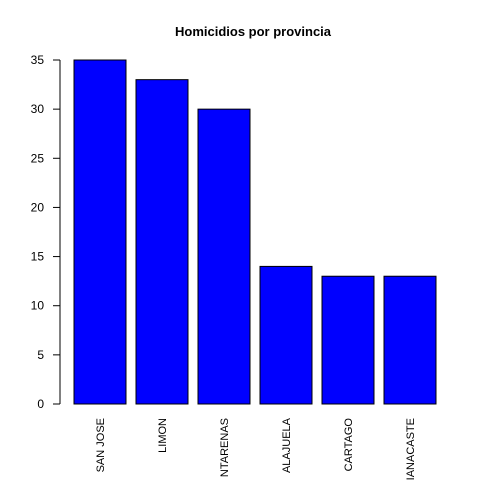 The width and height of the screenshot is (480, 480). What do you see at coordinates (411, 449) in the screenshot?
I see `category-label: IANACASTE` at bounding box center [411, 449].